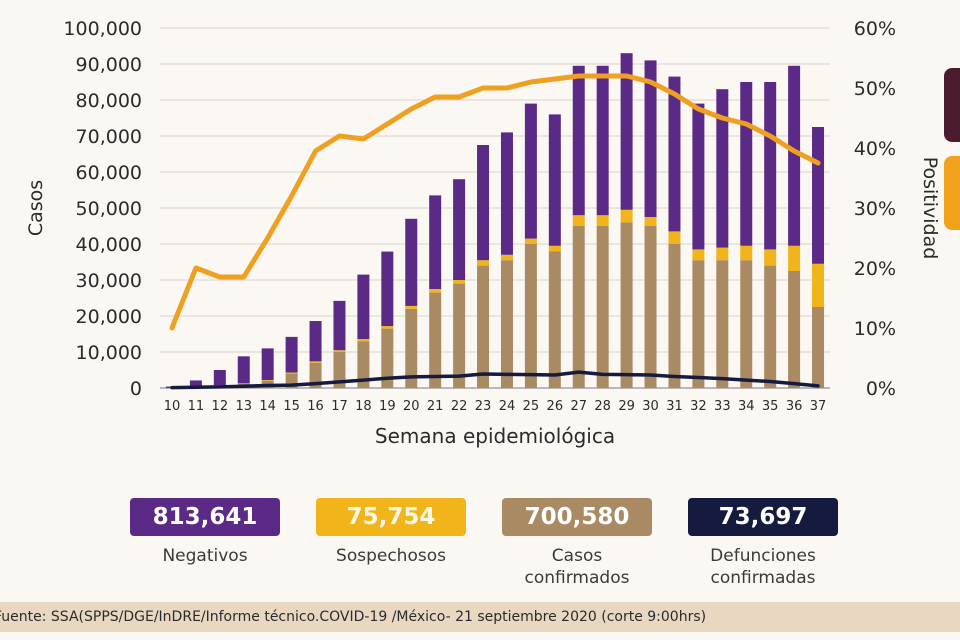 This screenshot has width=960, height=640. Describe the element at coordinates (698, 406) in the screenshot. I see `x-tick-label: 32` at that location.